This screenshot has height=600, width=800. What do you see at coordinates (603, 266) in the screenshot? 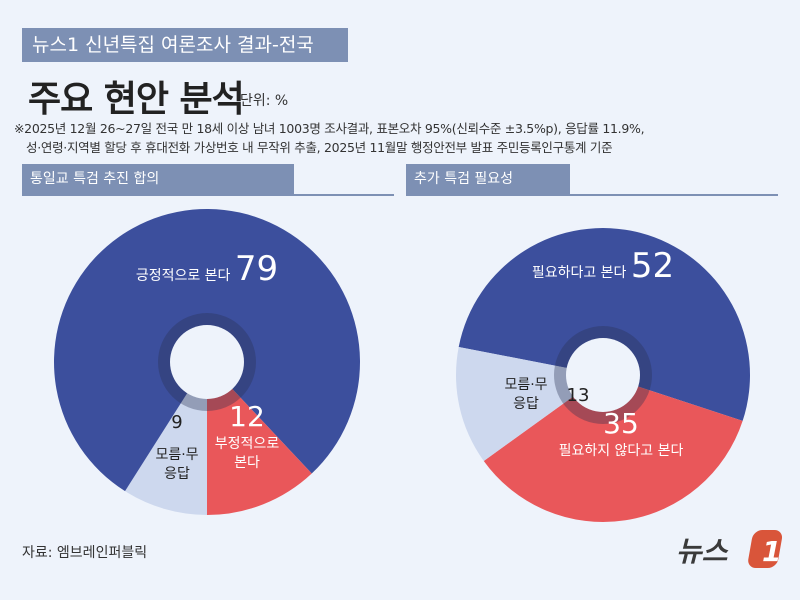
I see `slice-label: 필요하다고 본다 52` at bounding box center [603, 266].